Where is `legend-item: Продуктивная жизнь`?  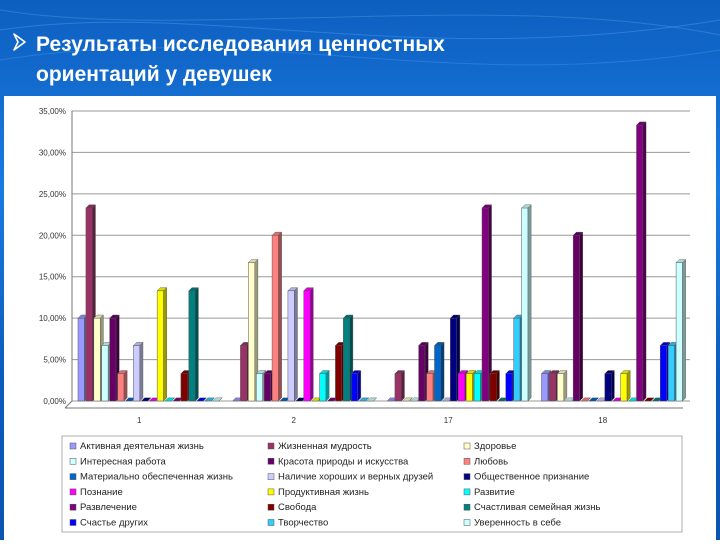
legend-item: Продуктивная жизнь is located at coordinates (318, 492).